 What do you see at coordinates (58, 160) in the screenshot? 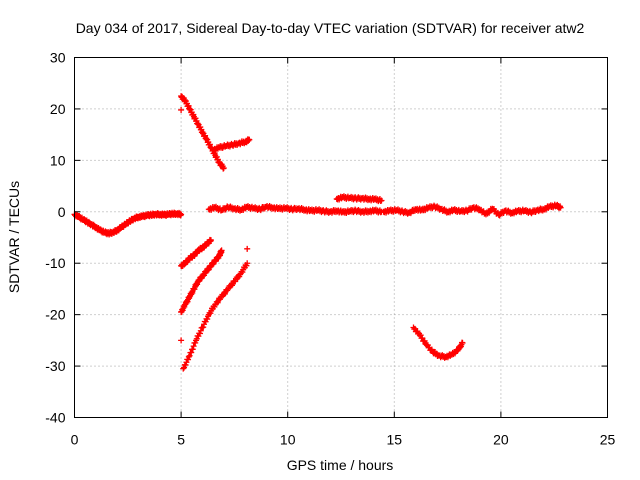
I see `y-tick-label: 10` at bounding box center [58, 160].